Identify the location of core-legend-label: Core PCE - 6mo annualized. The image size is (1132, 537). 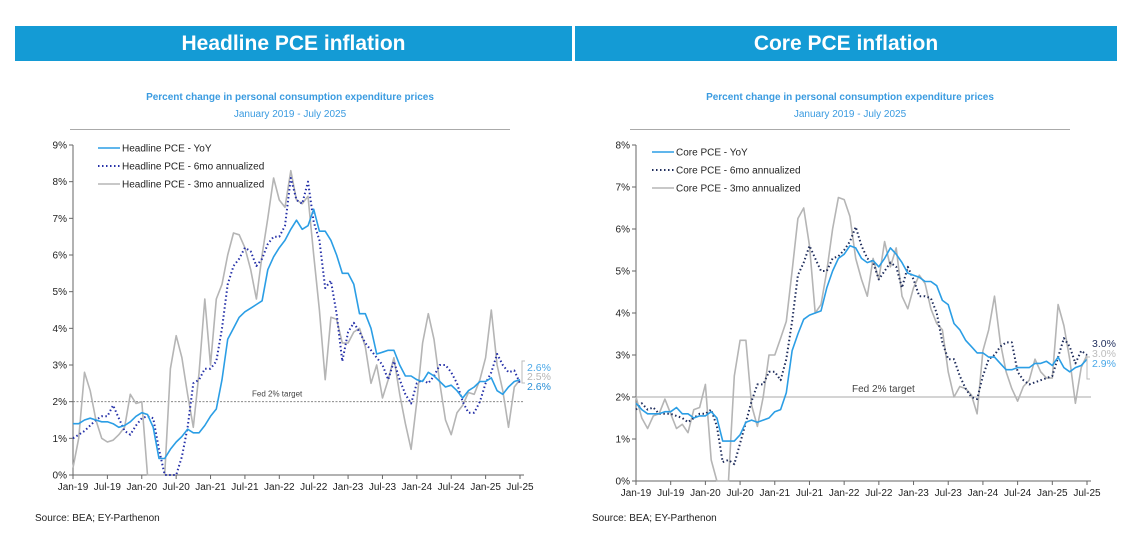
(738, 171).